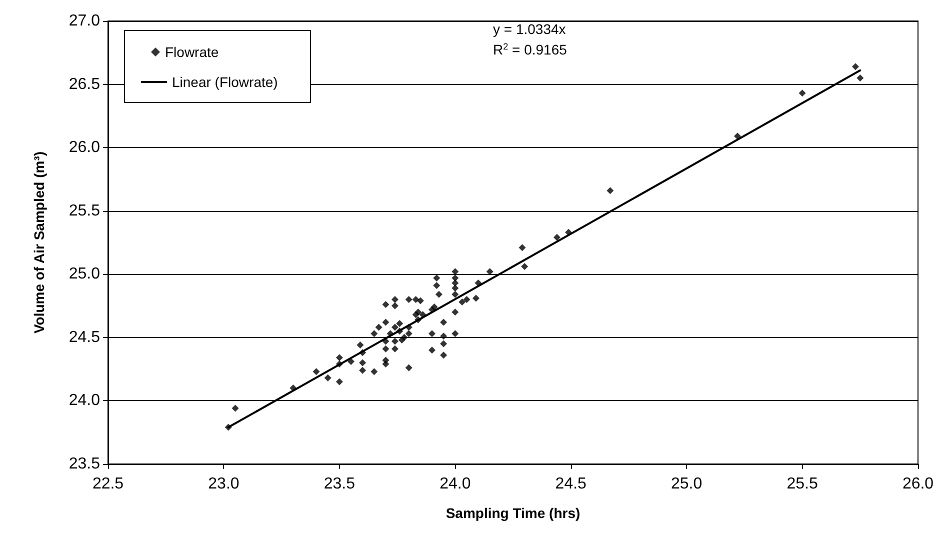  What do you see at coordinates (84, 464) in the screenshot?
I see `y-tick-label: 23.5` at bounding box center [84, 464].